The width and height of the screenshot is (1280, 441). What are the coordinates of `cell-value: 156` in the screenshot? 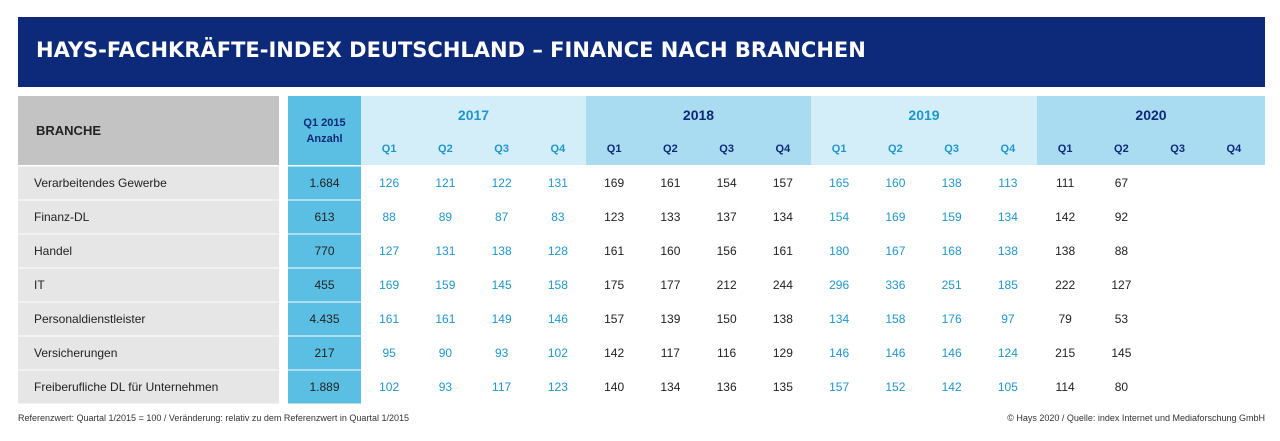 It's located at (727, 251).